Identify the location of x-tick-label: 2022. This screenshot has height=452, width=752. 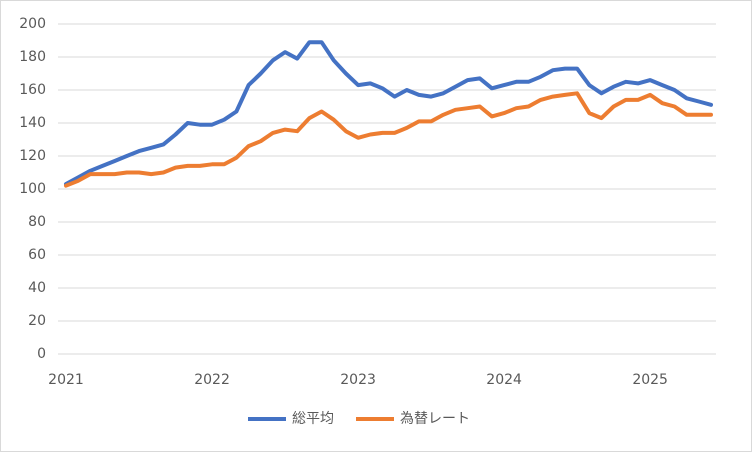
(212, 380).